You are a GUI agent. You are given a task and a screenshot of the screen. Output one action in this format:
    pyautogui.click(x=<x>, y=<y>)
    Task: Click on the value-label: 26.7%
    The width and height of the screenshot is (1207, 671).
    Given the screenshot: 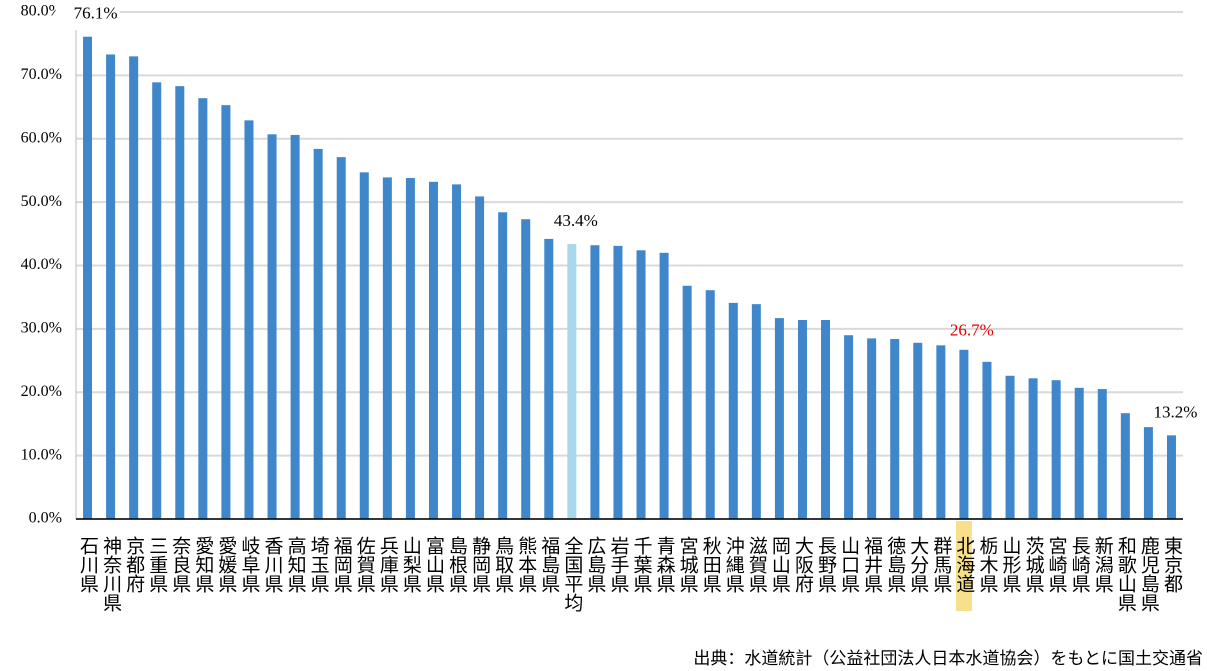 What is the action you would take?
    pyautogui.click(x=972, y=330)
    